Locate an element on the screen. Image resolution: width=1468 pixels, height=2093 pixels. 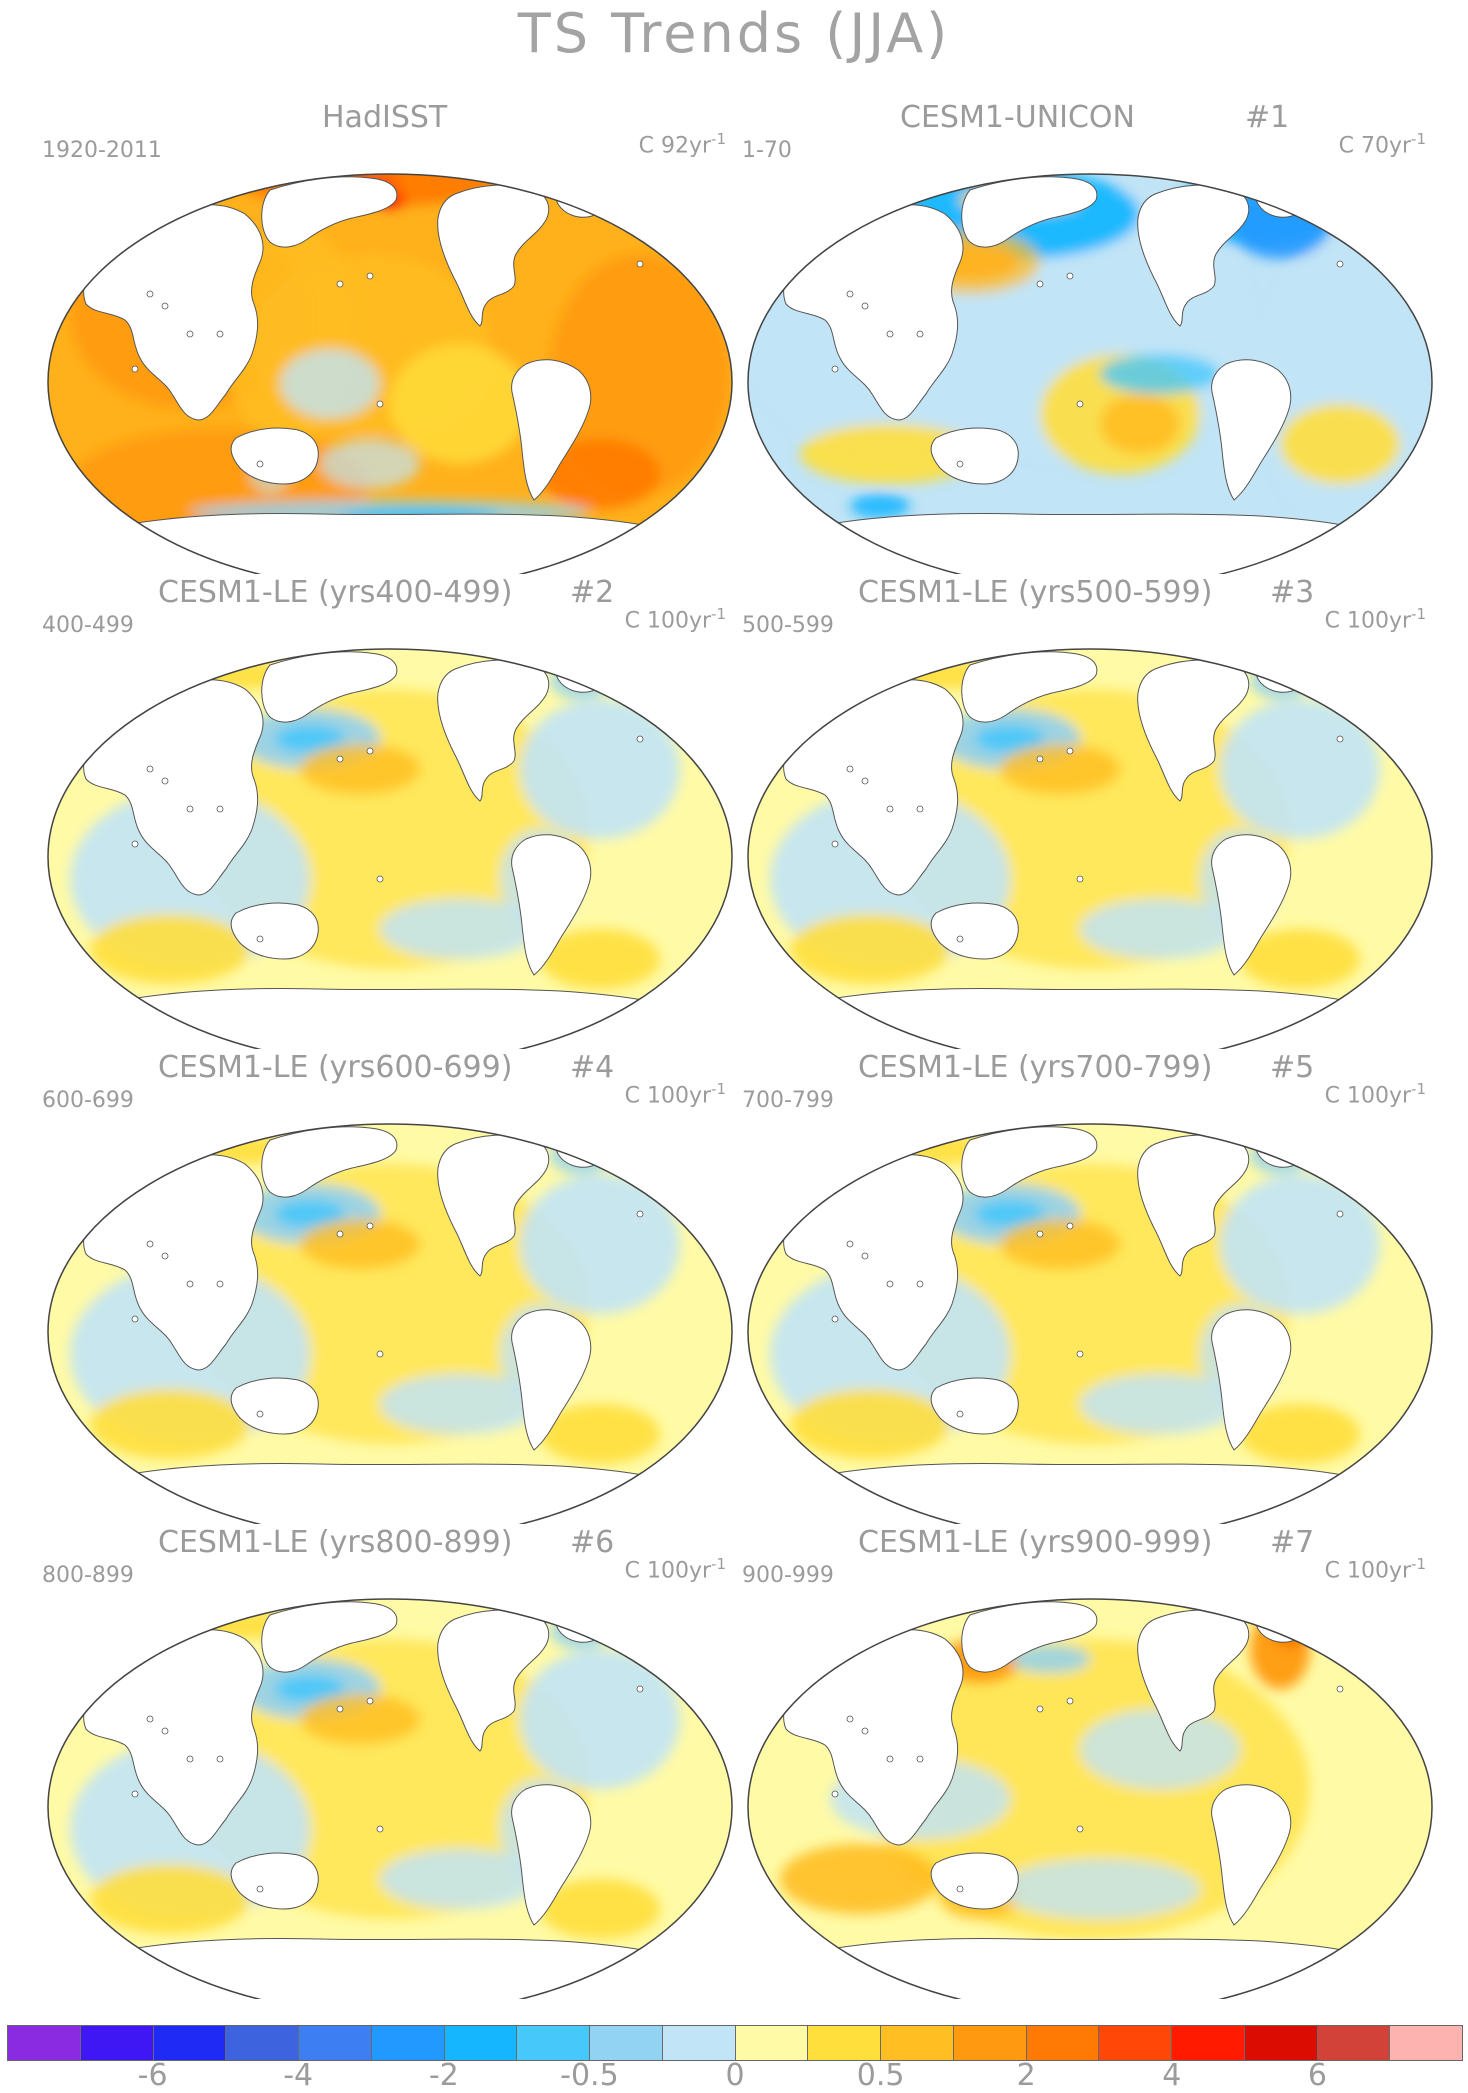
panel-model-name: CESM1-LE (yrs700-799) is located at coordinates (1035, 1067).